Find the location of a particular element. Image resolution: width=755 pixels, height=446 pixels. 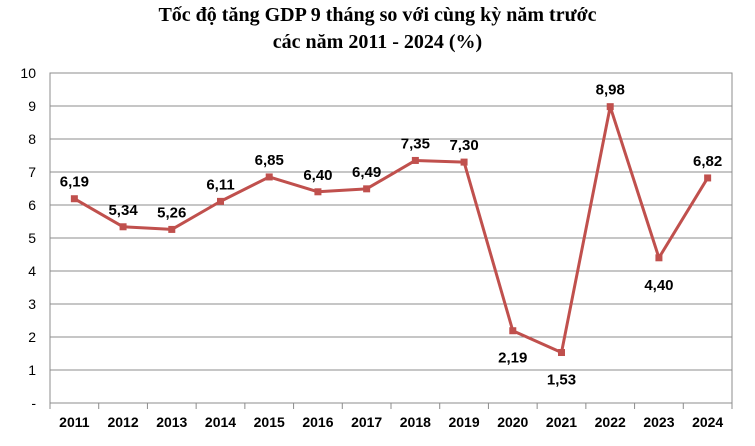

y-tick-label: 10 is located at coordinates (28, 73).